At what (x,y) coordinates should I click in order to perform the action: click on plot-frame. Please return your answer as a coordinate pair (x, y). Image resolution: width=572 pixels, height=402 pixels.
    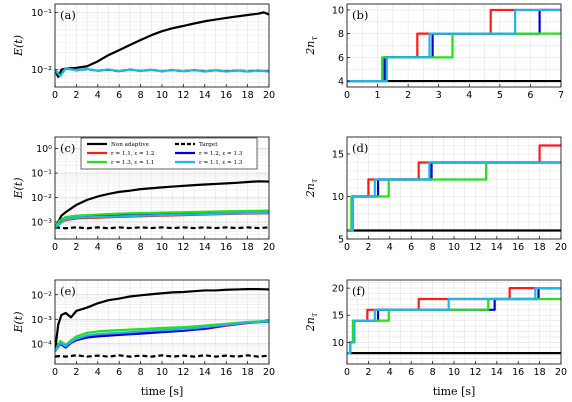
    Looking at the image, I should click on (454, 45).